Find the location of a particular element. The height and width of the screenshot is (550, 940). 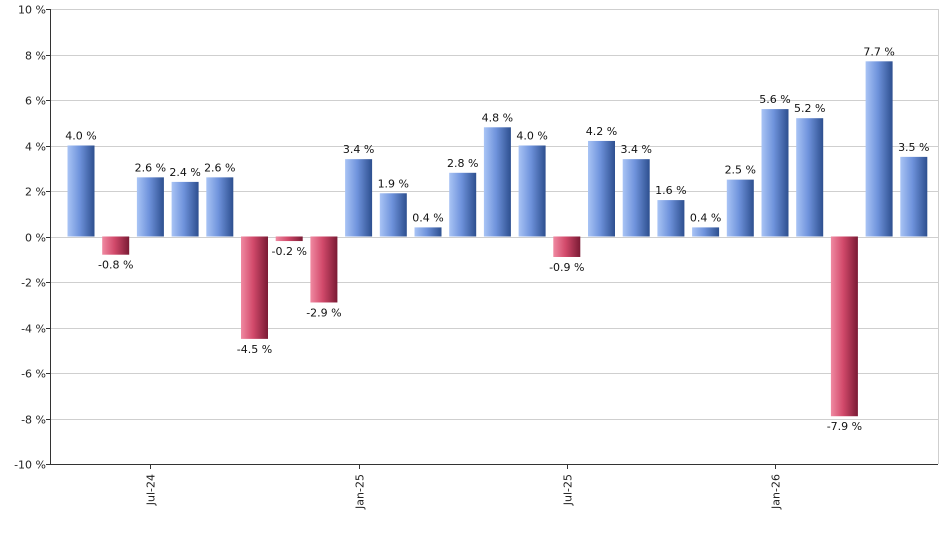

y-tick-label: -6 % is located at coordinates (33, 374).